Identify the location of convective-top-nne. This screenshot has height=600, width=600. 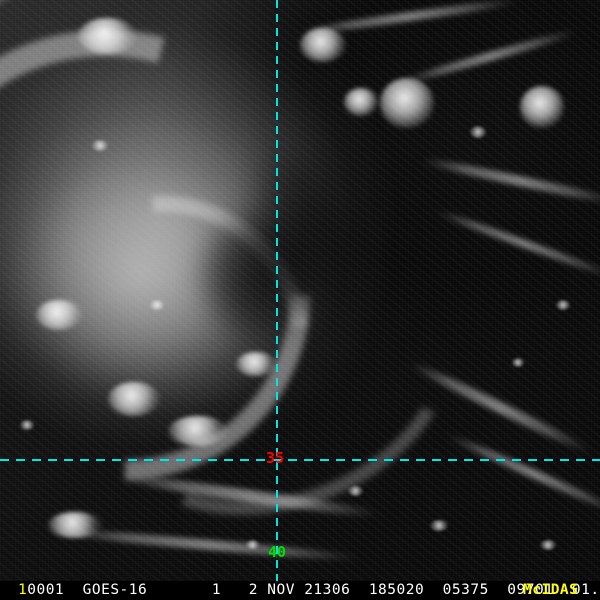
(361, 102).